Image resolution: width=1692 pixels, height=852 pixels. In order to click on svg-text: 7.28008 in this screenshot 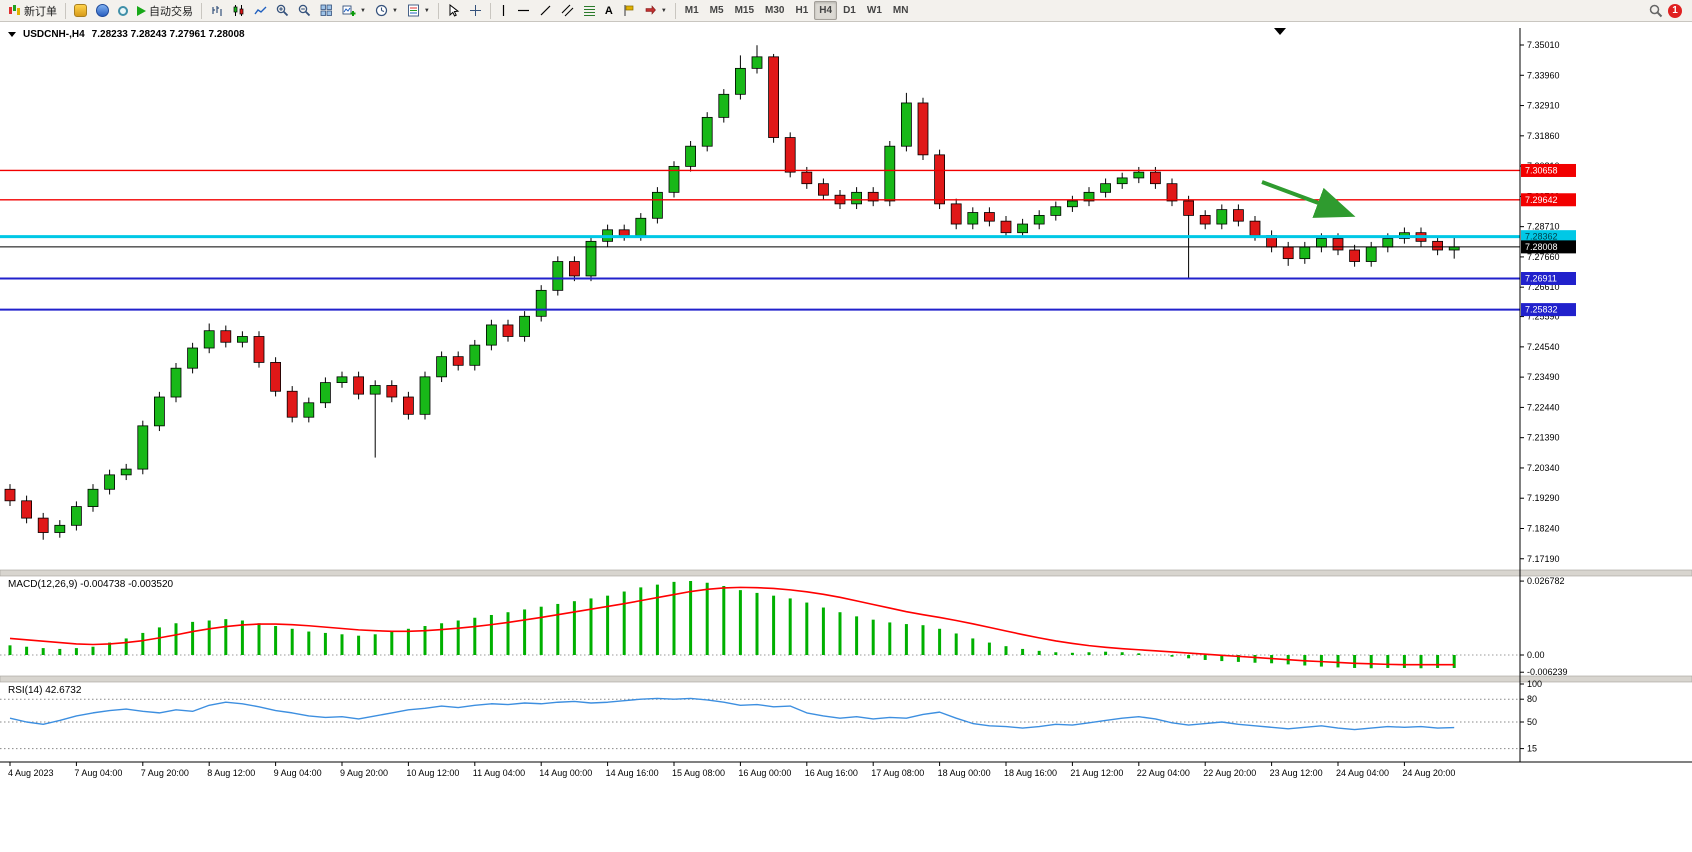, I will do `click(1541, 247)`.